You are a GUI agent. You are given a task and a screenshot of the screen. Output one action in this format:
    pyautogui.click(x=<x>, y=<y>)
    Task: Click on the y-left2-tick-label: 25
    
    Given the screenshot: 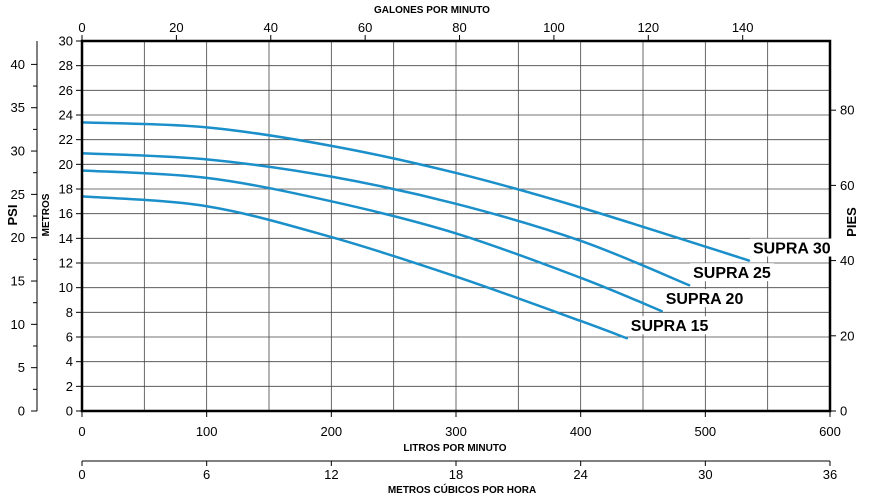 What is the action you would take?
    pyautogui.click(x=18, y=194)
    